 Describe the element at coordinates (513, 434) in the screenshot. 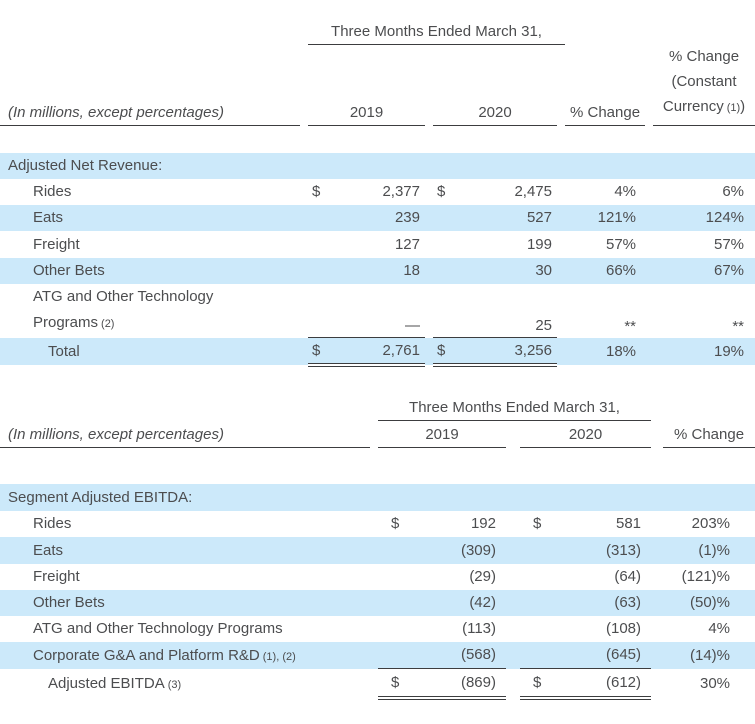

I see `t2-hdr-gap2` at that location.